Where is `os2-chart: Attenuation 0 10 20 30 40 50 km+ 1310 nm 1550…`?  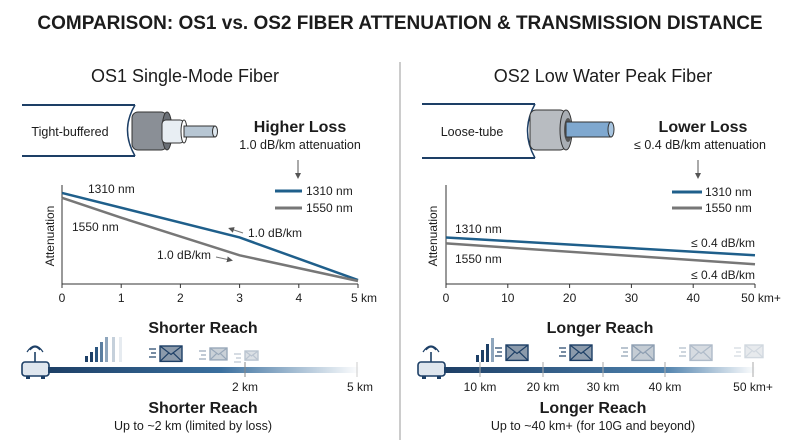 os2-chart: Attenuation 0 10 20 30 40 50 km+ 1310 nm 1550… is located at coordinates (603, 245).